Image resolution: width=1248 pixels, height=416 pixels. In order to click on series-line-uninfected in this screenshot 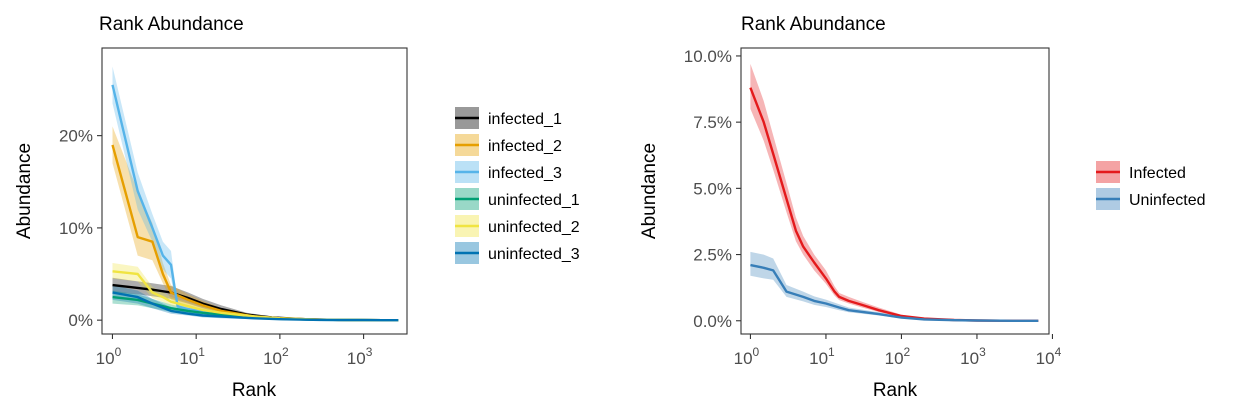, I will do `click(894, 292)`.